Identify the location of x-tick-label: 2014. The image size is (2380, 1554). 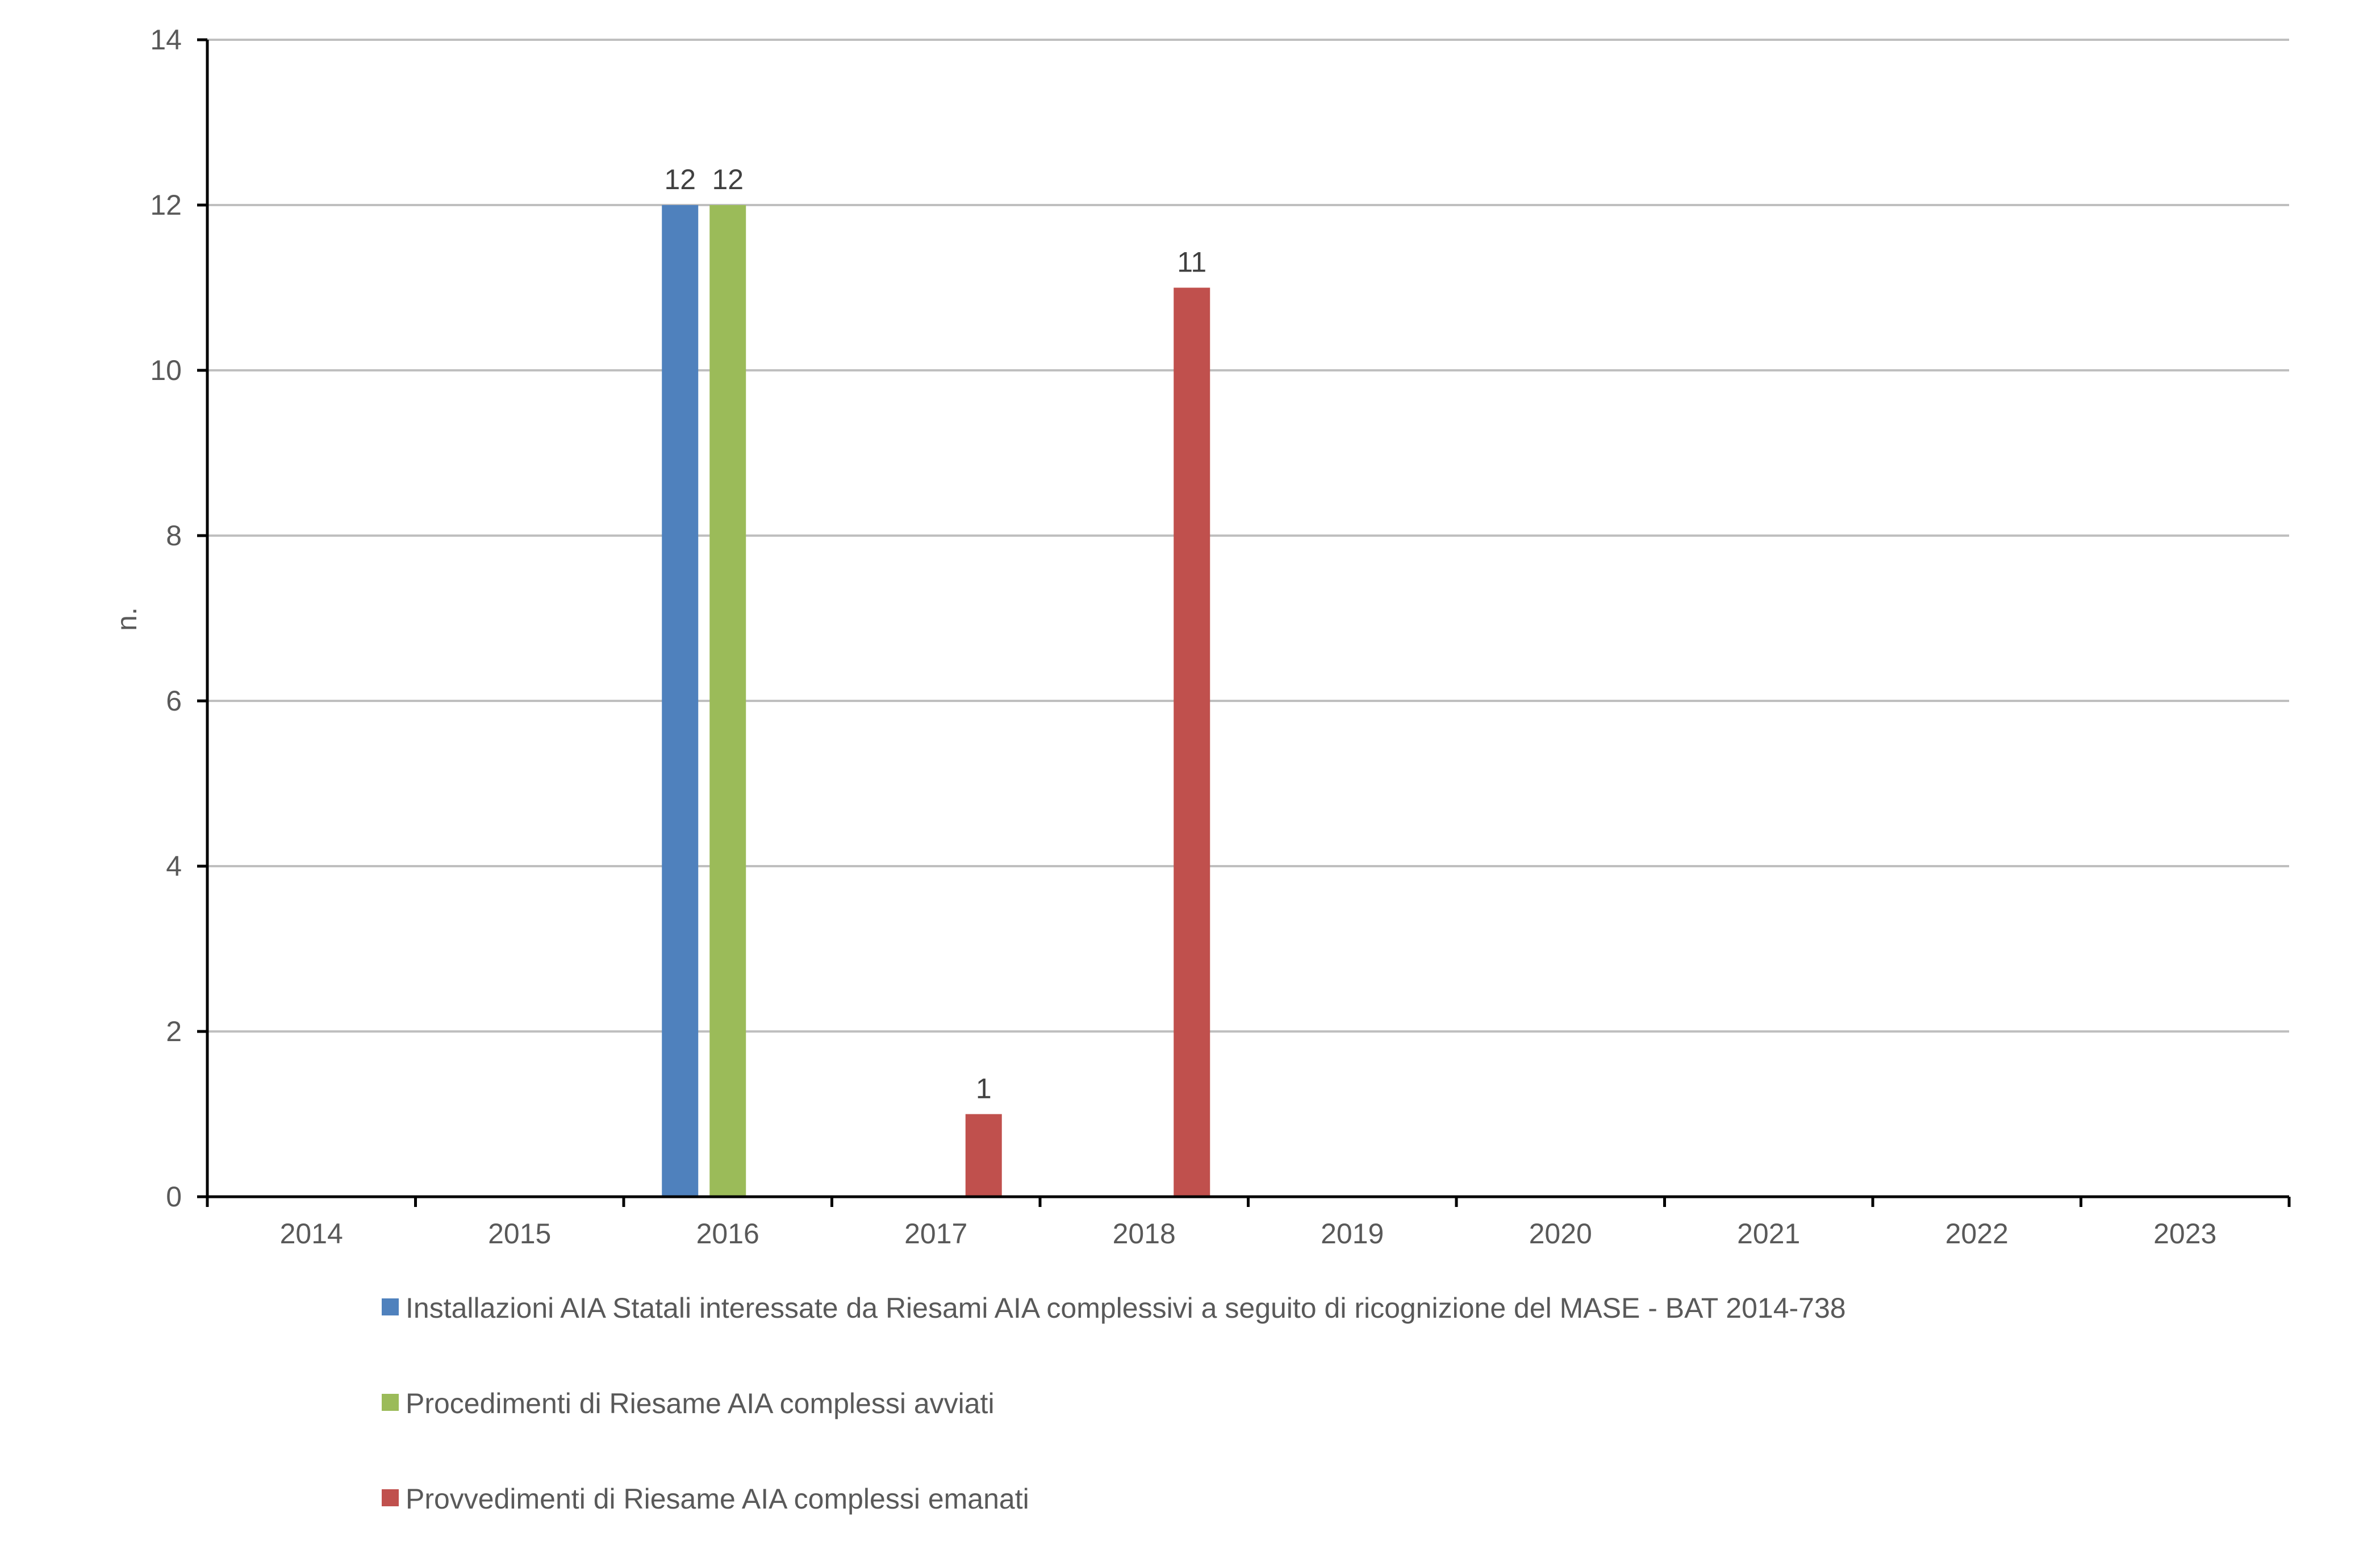
(311, 1234).